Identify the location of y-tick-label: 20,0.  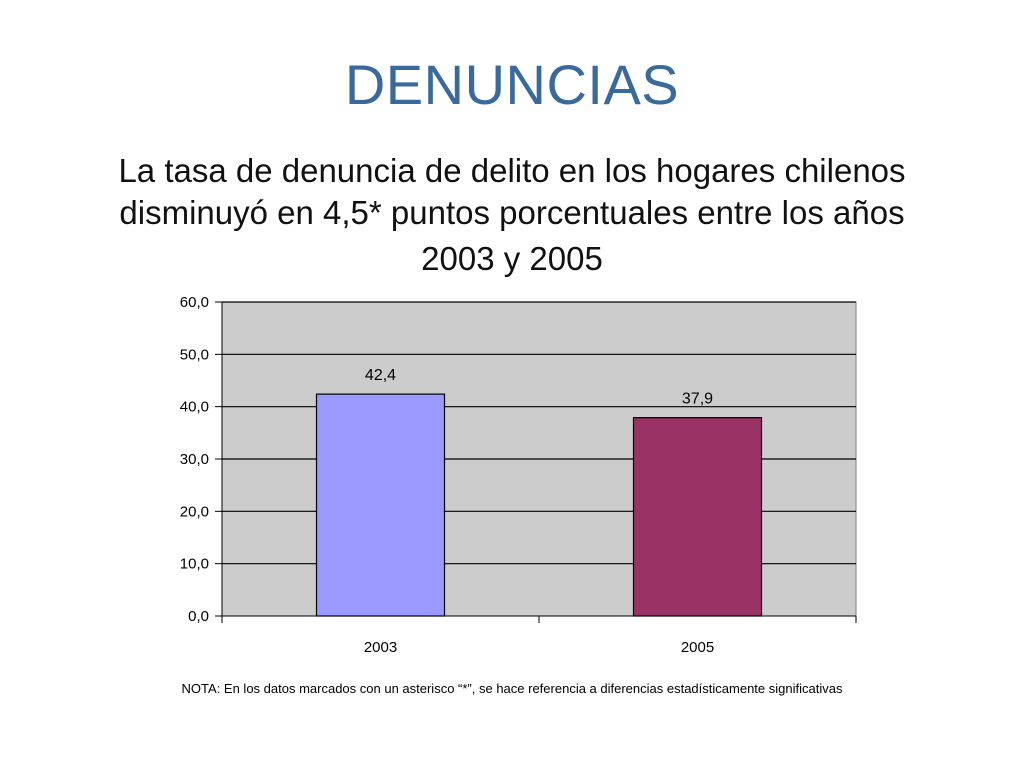
(194, 511).